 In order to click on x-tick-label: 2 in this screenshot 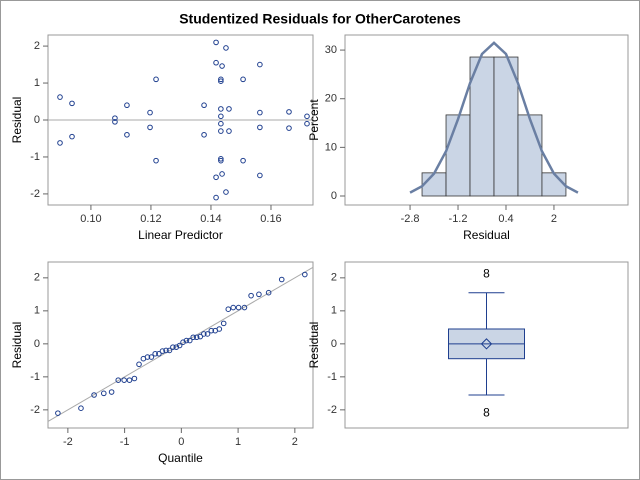, I will do `click(554, 219)`.